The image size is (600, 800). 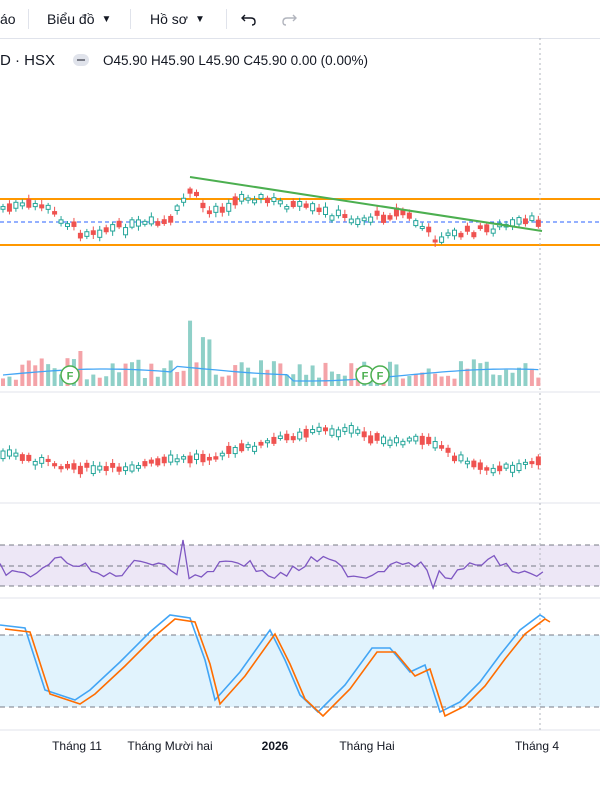 I want to click on time-axis-label: Tháng 11, so click(x=77, y=746).